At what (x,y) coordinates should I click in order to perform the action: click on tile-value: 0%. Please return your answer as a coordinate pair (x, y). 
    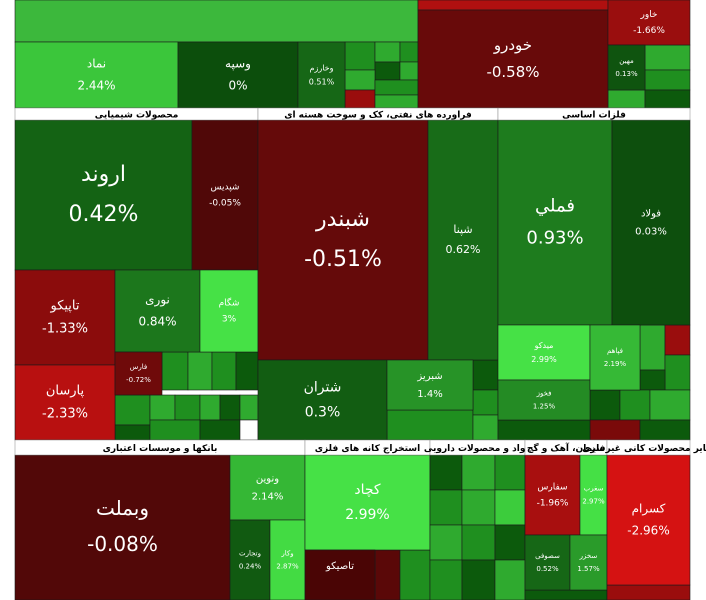
    Looking at the image, I should click on (237, 85).